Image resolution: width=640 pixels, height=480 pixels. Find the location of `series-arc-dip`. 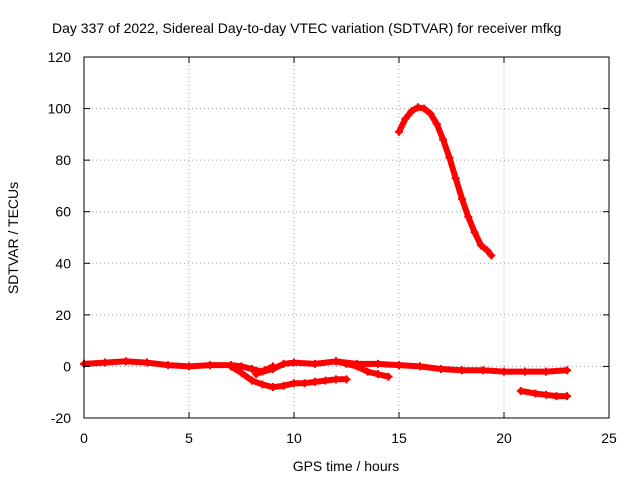

series-arc-dip is located at coordinates (289, 377).